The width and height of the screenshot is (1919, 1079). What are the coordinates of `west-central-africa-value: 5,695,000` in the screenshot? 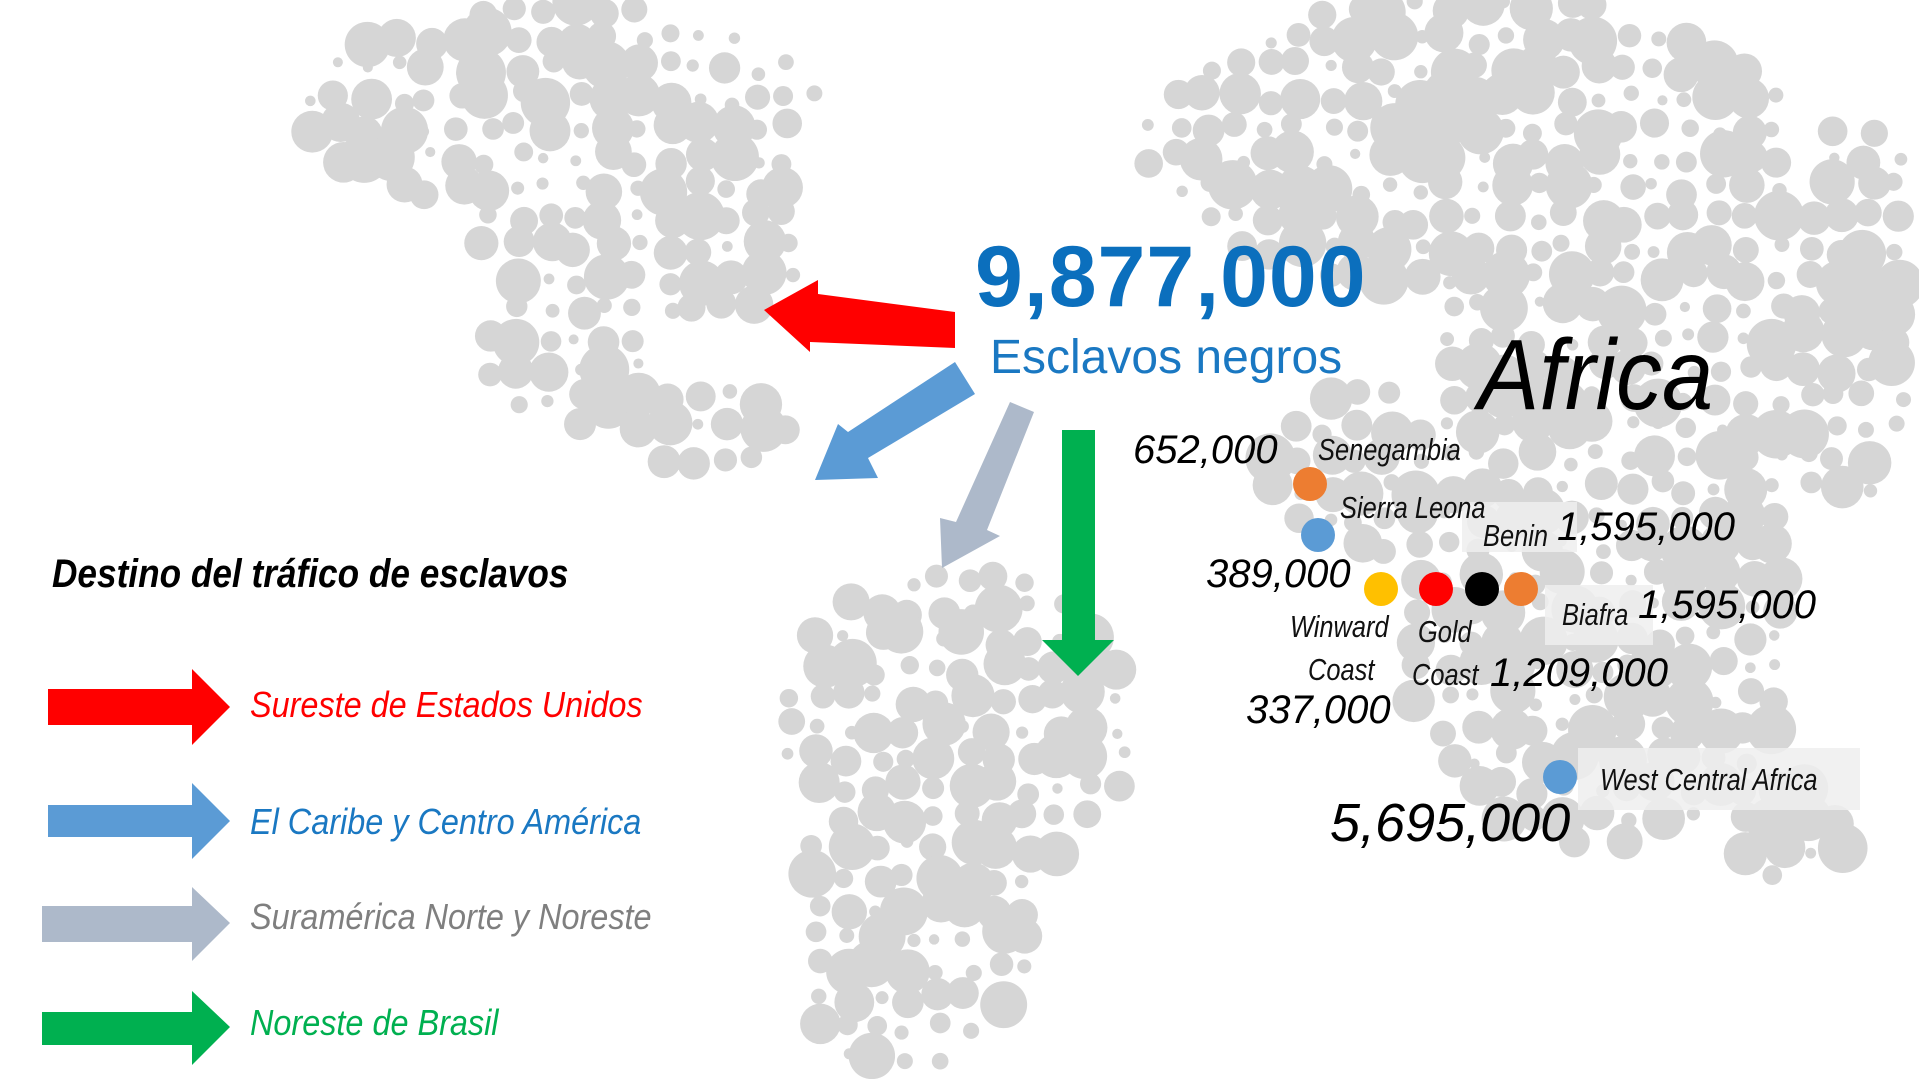 It's located at (1450, 823).